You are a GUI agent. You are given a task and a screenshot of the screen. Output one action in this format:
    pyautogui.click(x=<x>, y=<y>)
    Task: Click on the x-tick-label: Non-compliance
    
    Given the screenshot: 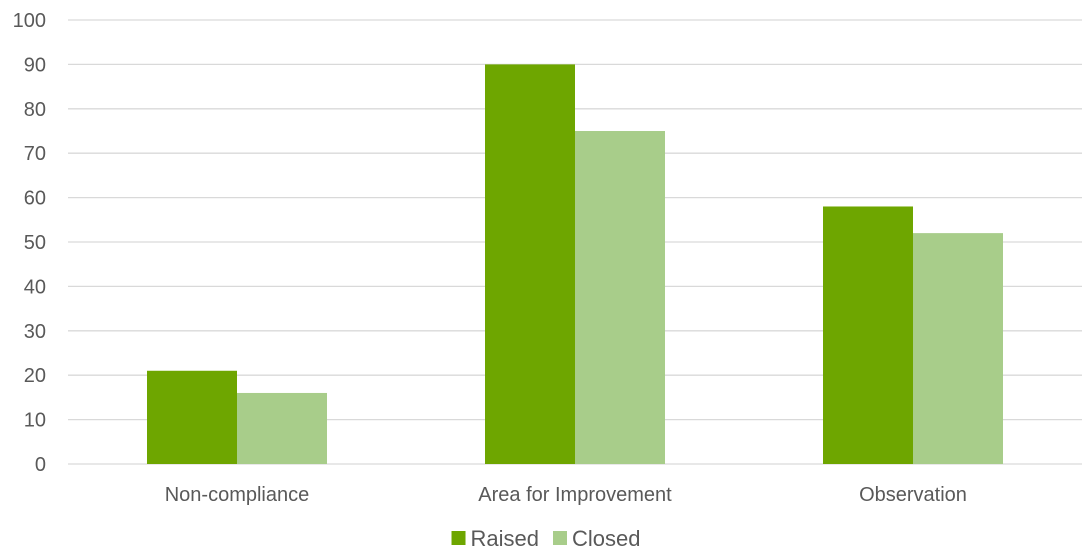 What is the action you would take?
    pyautogui.click(x=237, y=495)
    